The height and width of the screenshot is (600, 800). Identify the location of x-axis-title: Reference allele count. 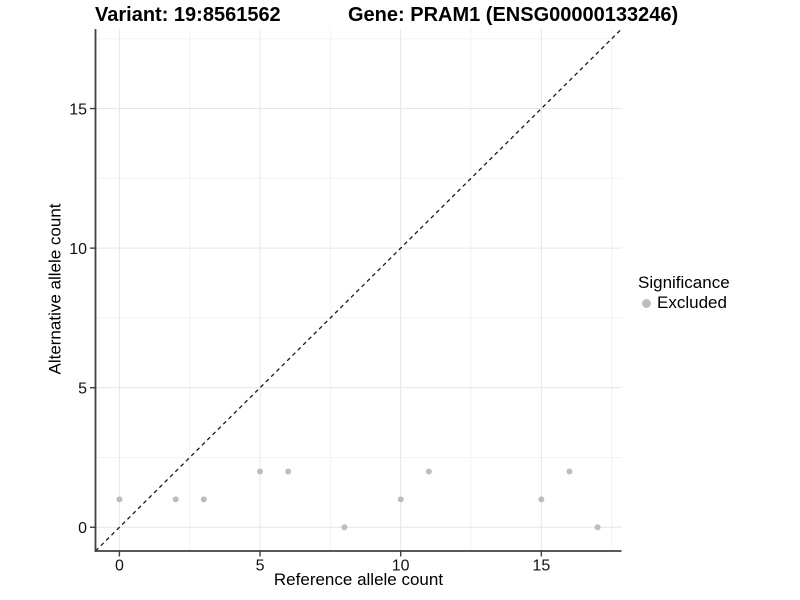
(358, 579).